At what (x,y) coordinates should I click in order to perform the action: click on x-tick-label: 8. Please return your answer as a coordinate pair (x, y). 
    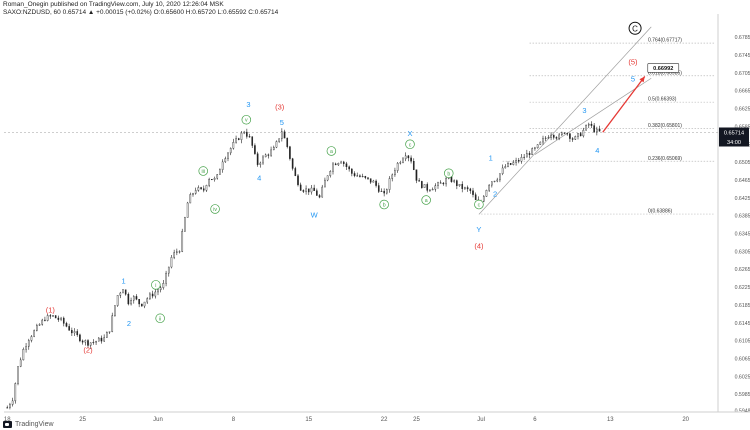
    Looking at the image, I should click on (234, 420).